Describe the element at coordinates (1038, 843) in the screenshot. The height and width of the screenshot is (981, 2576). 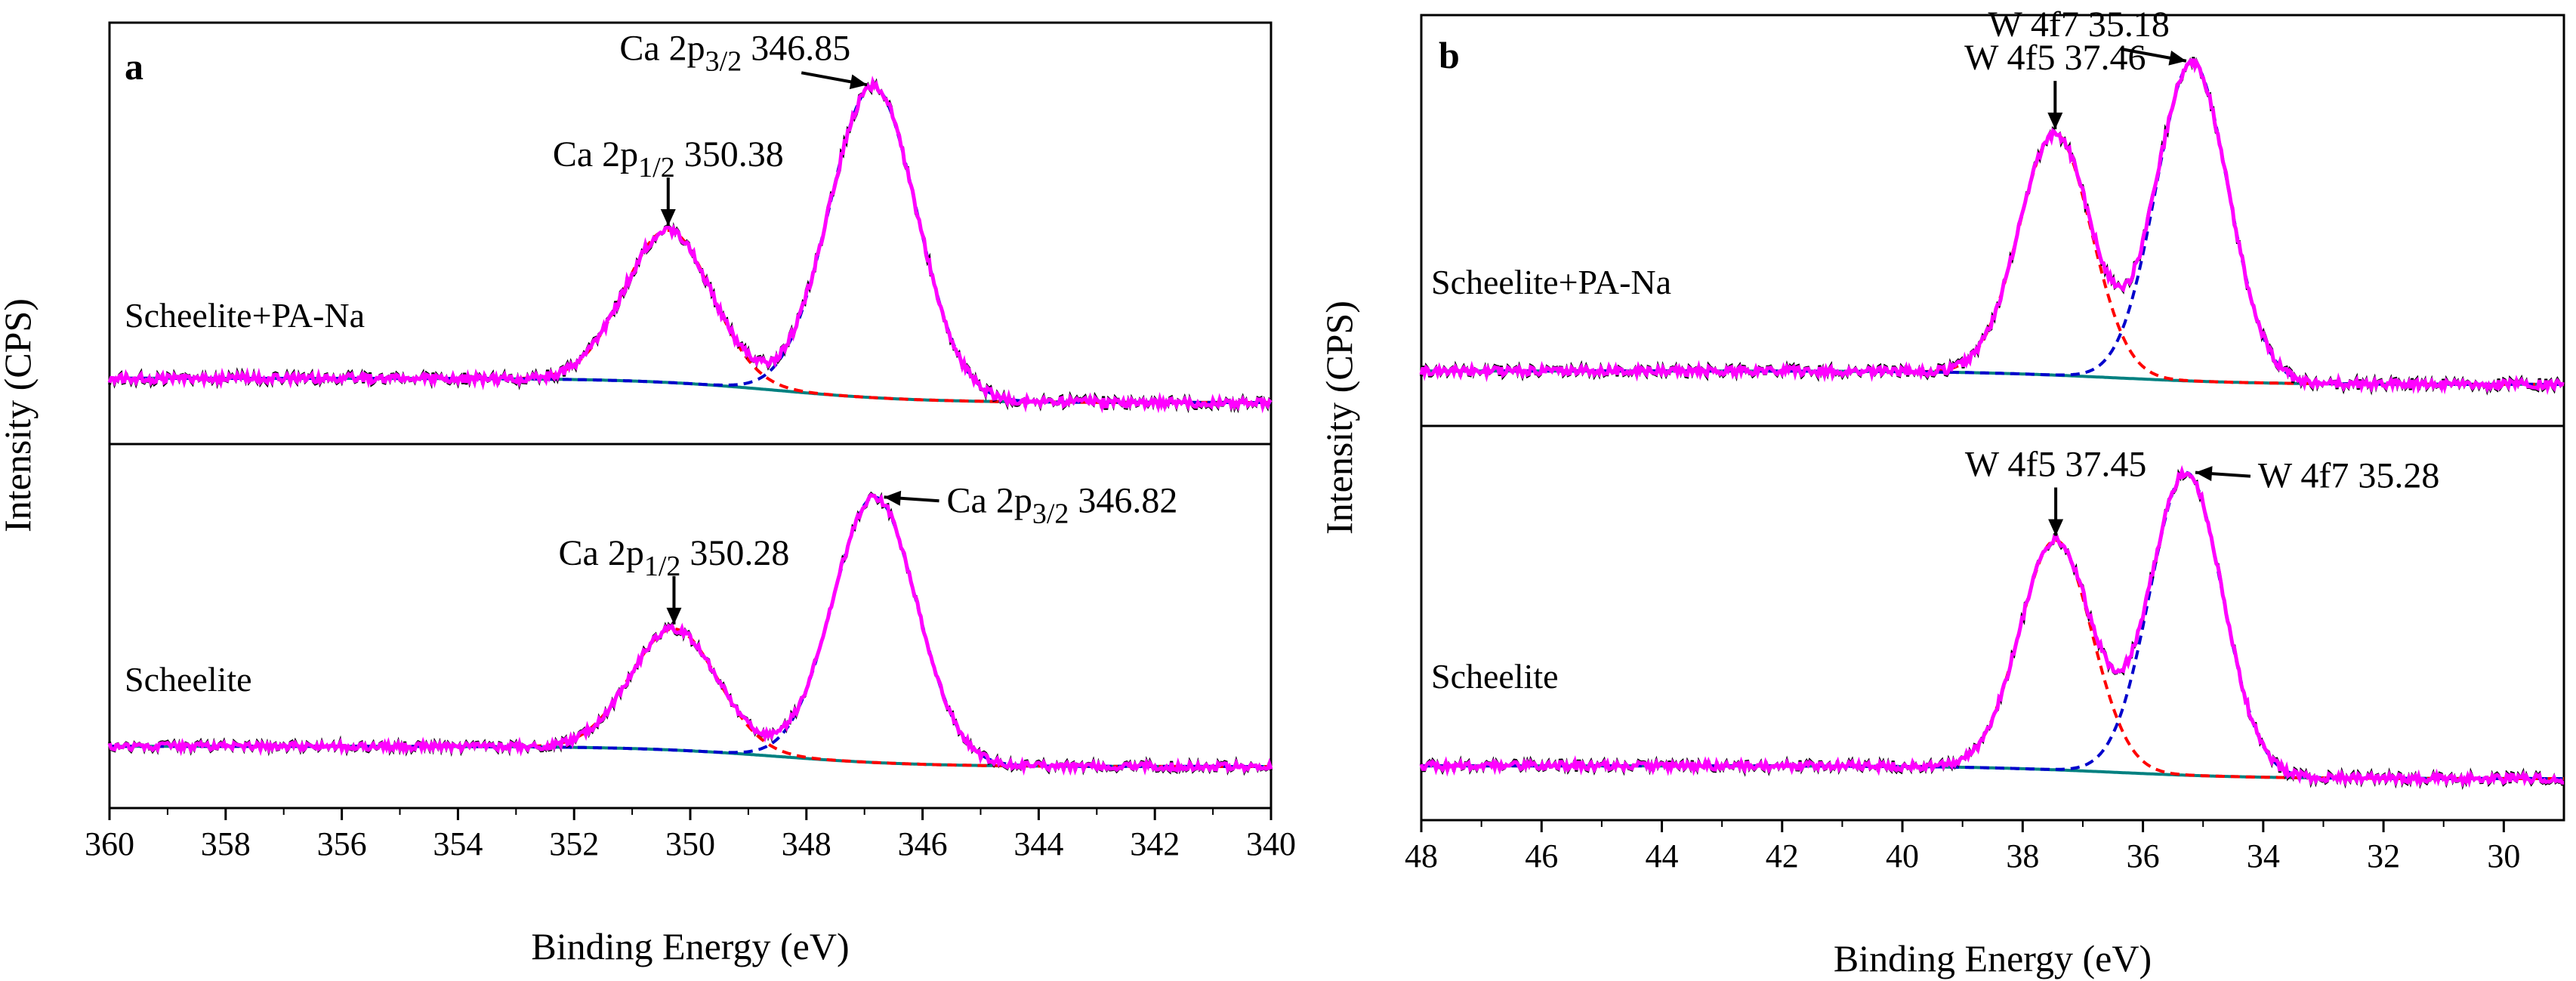
I see `x-tick-label: 344` at that location.